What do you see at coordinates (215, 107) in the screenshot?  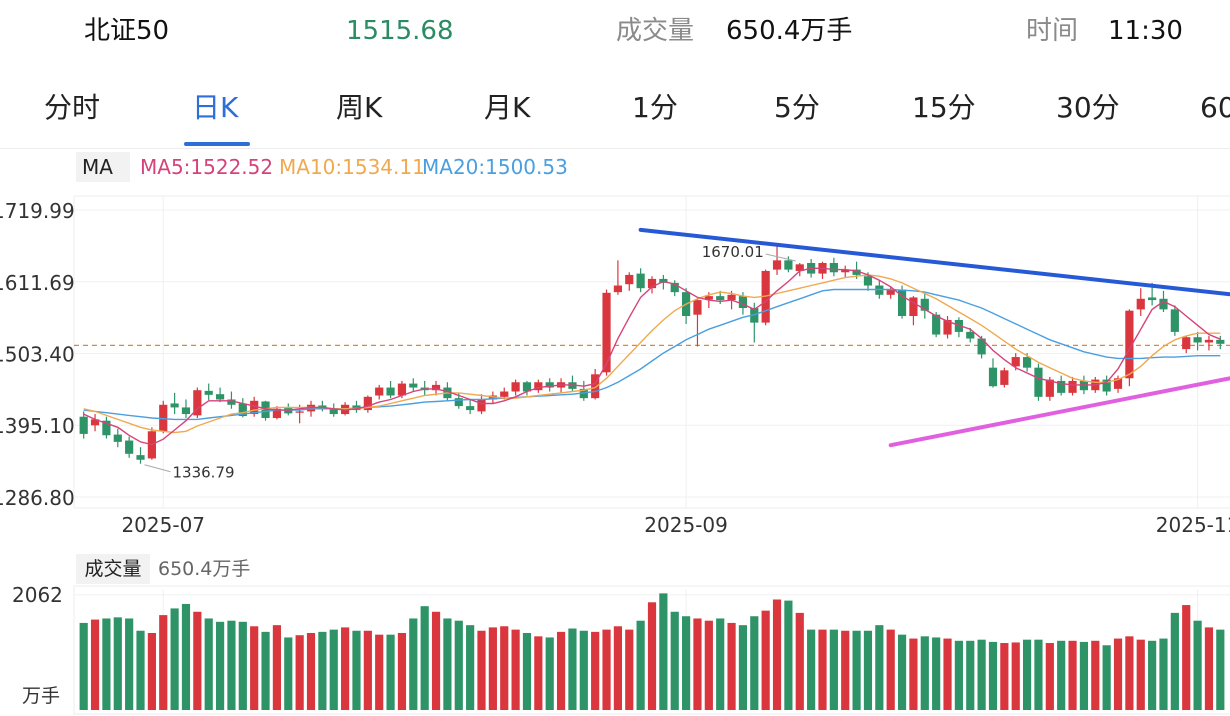 I see `tab-daily-k: 日K` at bounding box center [215, 107].